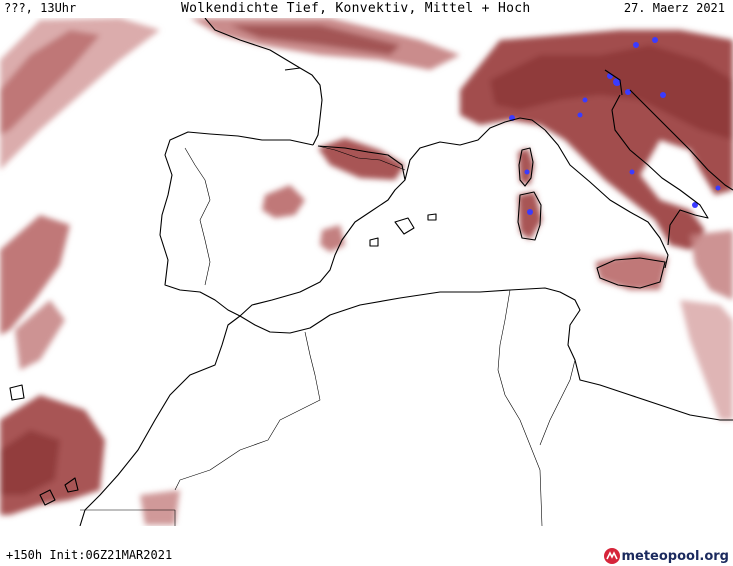 The width and height of the screenshot is (733, 566). I want to click on cloud-field-corsica, so click(526, 166).